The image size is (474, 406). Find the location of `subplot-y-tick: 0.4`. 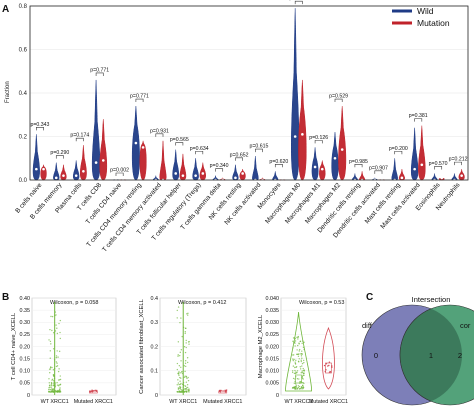

subplot-y-tick: 0.4 is located at coordinates (155, 299).